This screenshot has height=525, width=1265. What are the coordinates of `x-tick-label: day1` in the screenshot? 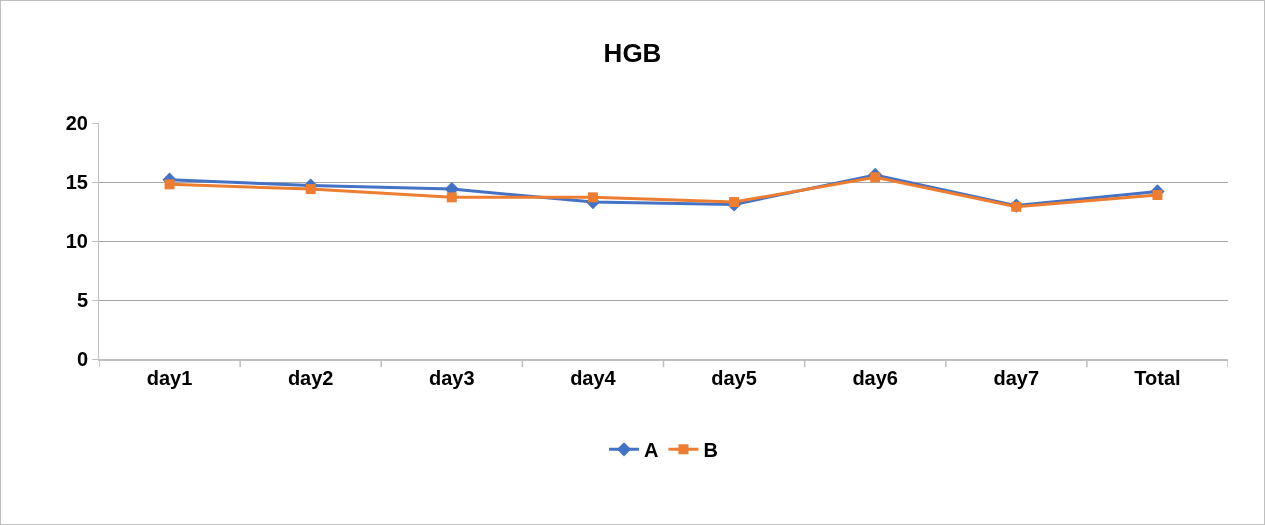 It's located at (169, 377).